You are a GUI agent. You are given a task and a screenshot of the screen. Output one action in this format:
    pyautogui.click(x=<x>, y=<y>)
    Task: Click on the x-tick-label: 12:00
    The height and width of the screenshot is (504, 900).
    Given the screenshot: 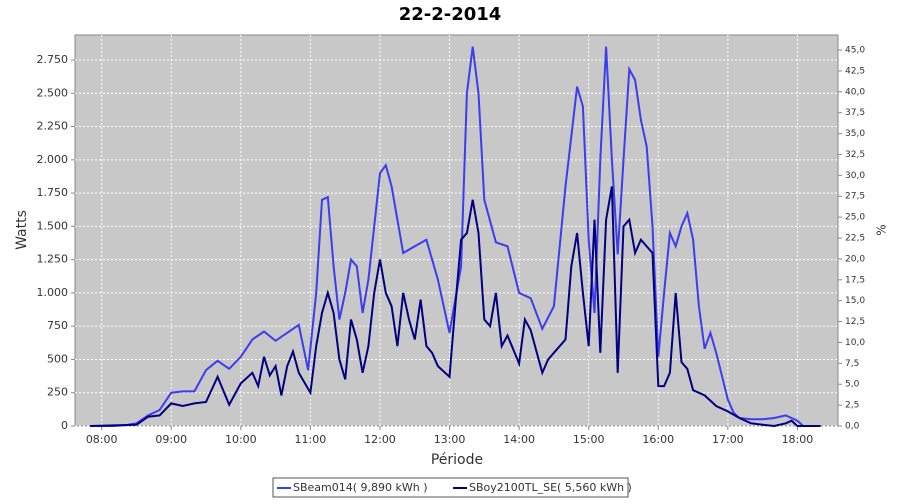 What is the action you would take?
    pyautogui.click(x=380, y=439)
    